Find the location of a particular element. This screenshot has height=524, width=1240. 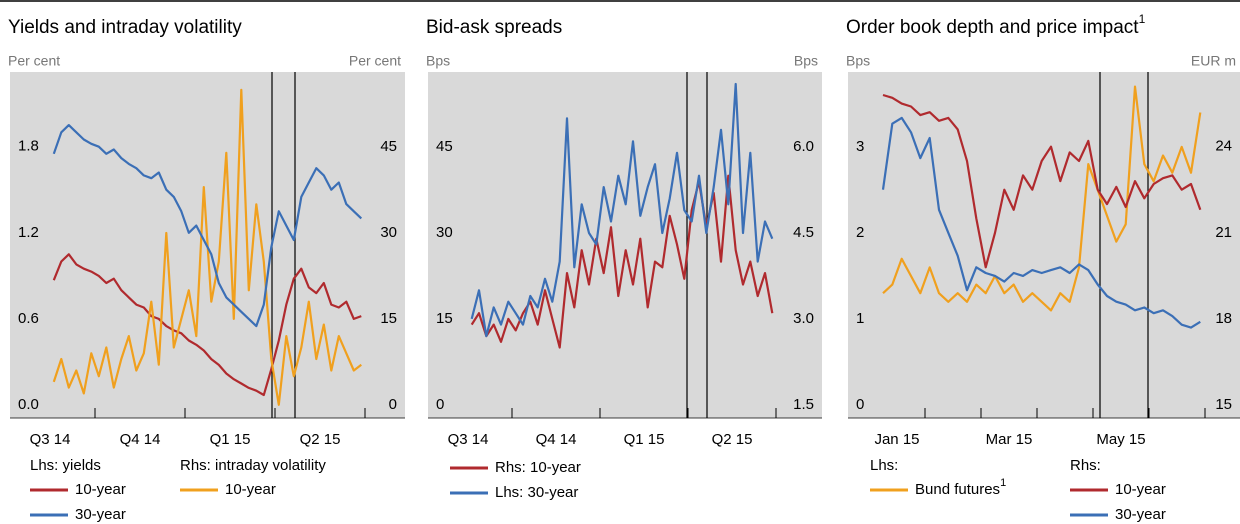

y-tick-label: 0.0 is located at coordinates (28, 404).